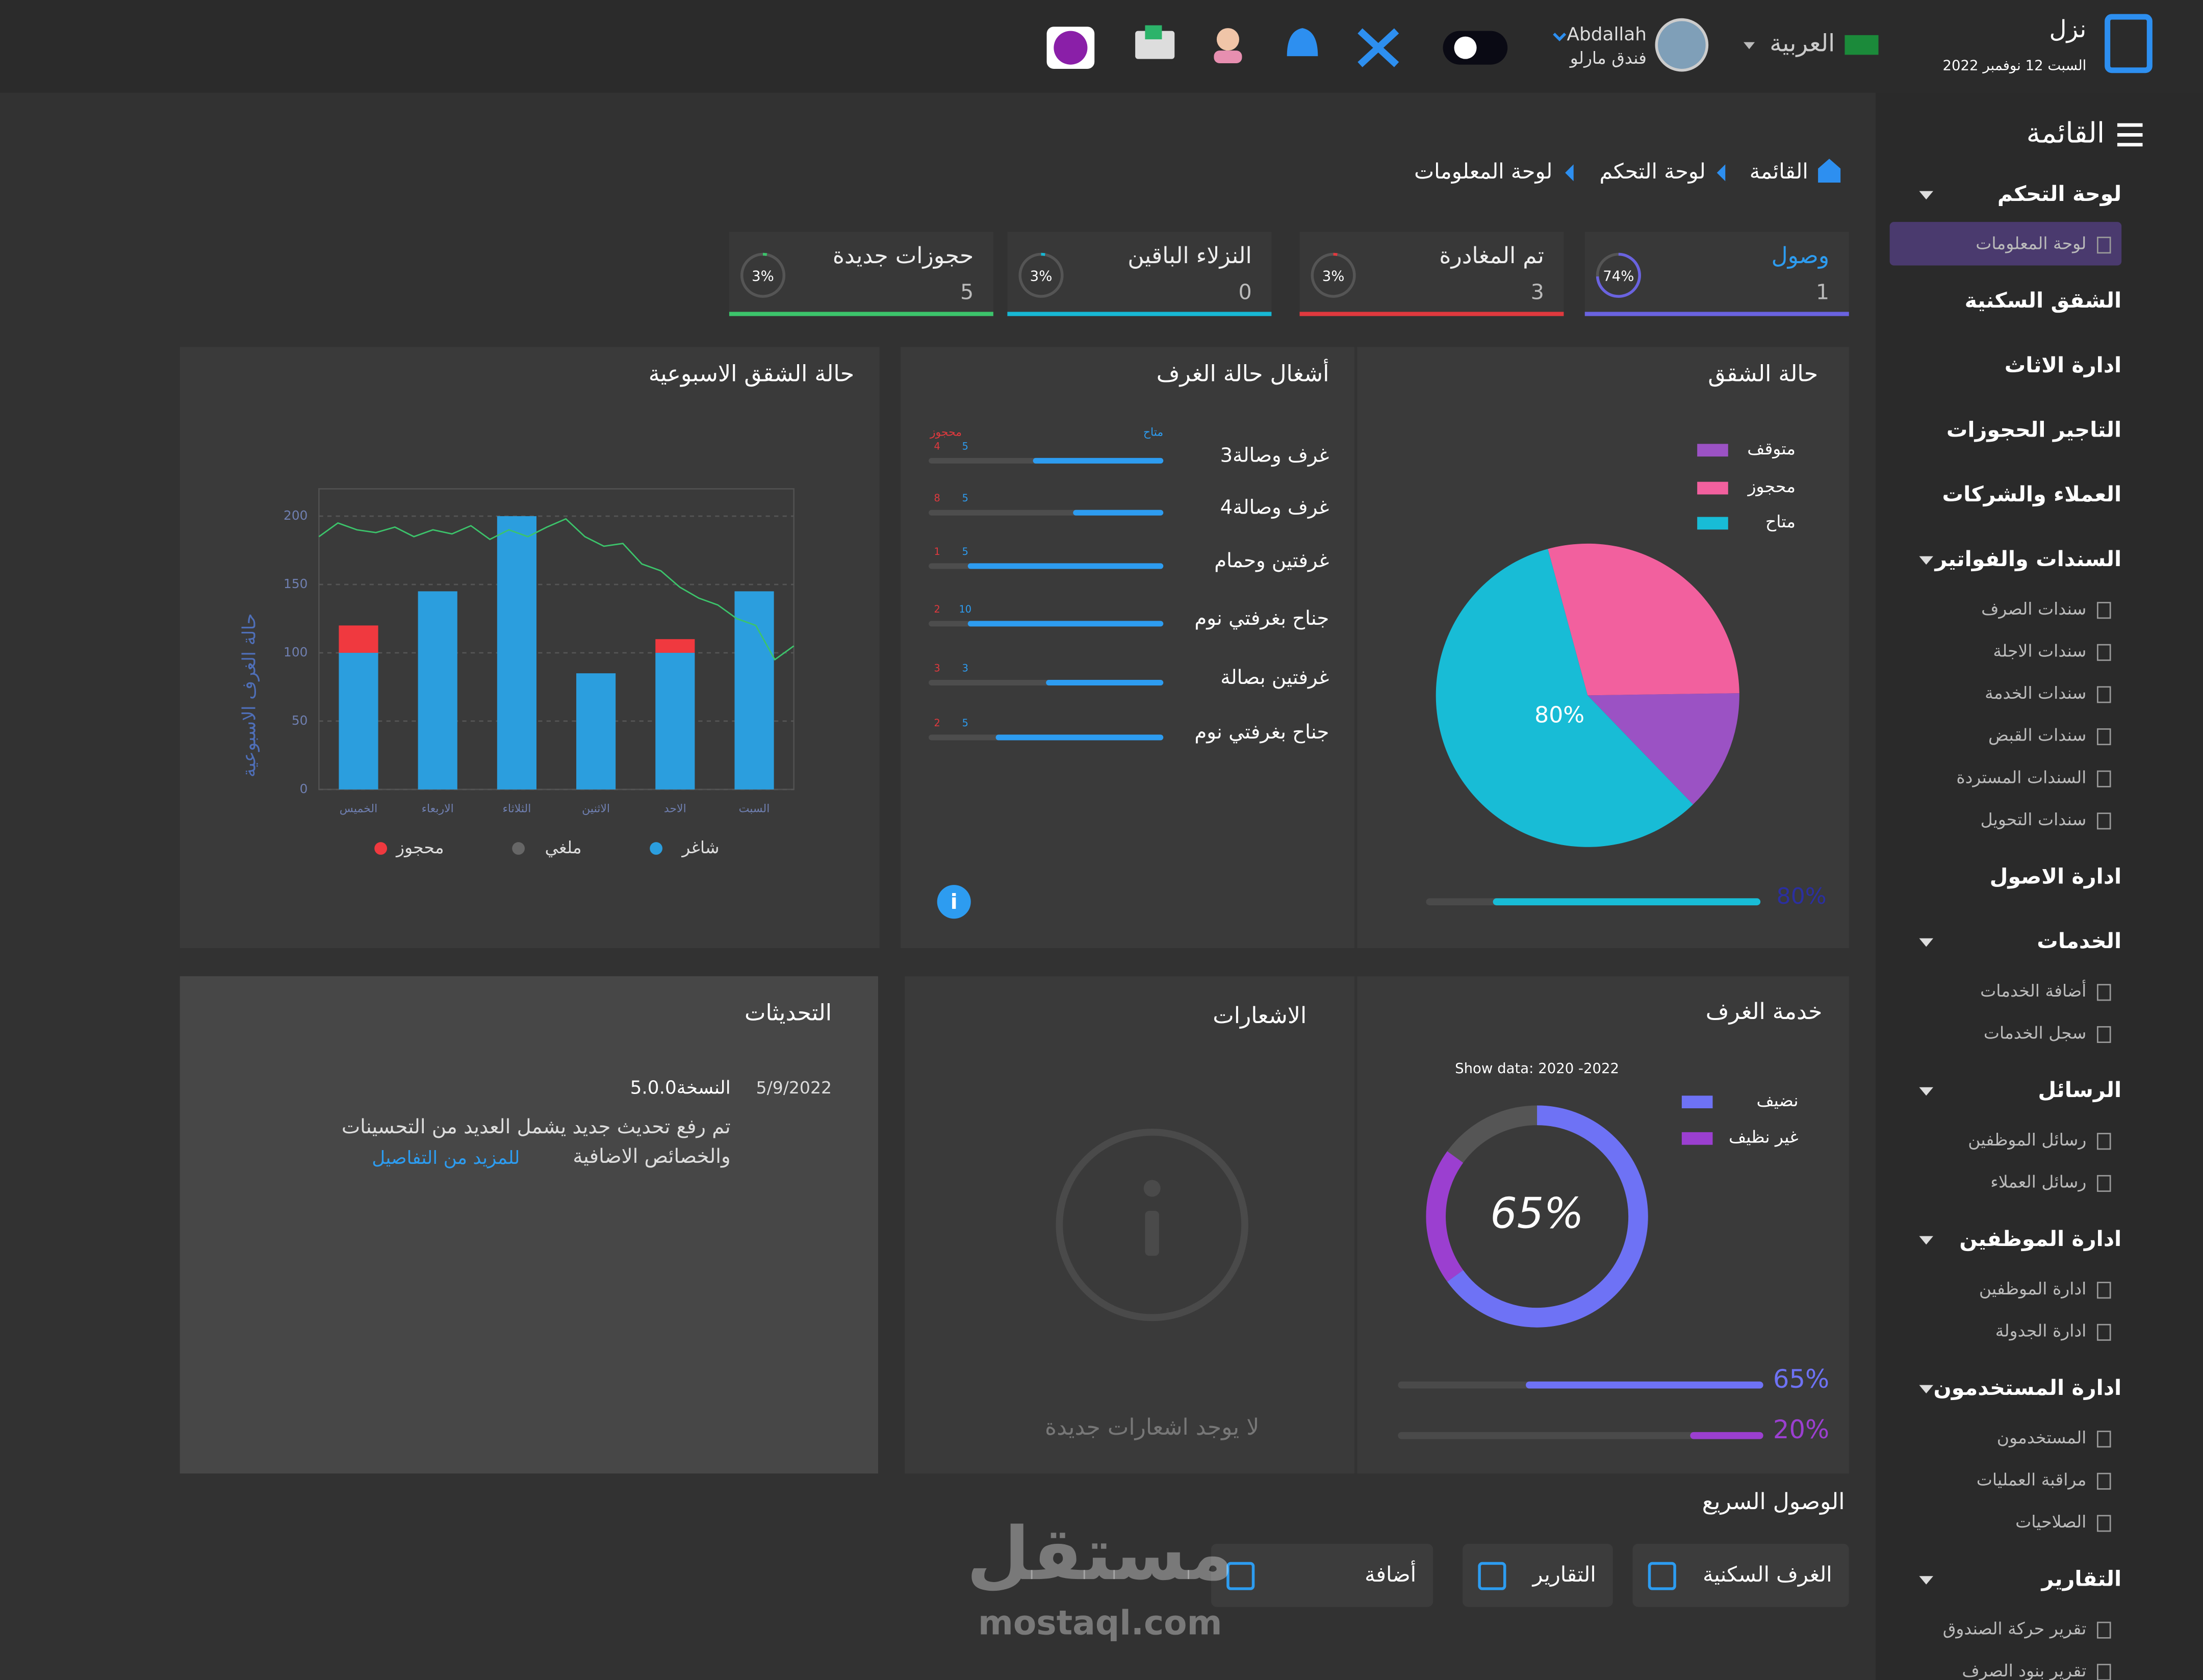 Image resolution: width=2203 pixels, height=1680 pixels. What do you see at coordinates (2042, 1438) in the screenshot?
I see `submenu-item: المستخدمون` at bounding box center [2042, 1438].